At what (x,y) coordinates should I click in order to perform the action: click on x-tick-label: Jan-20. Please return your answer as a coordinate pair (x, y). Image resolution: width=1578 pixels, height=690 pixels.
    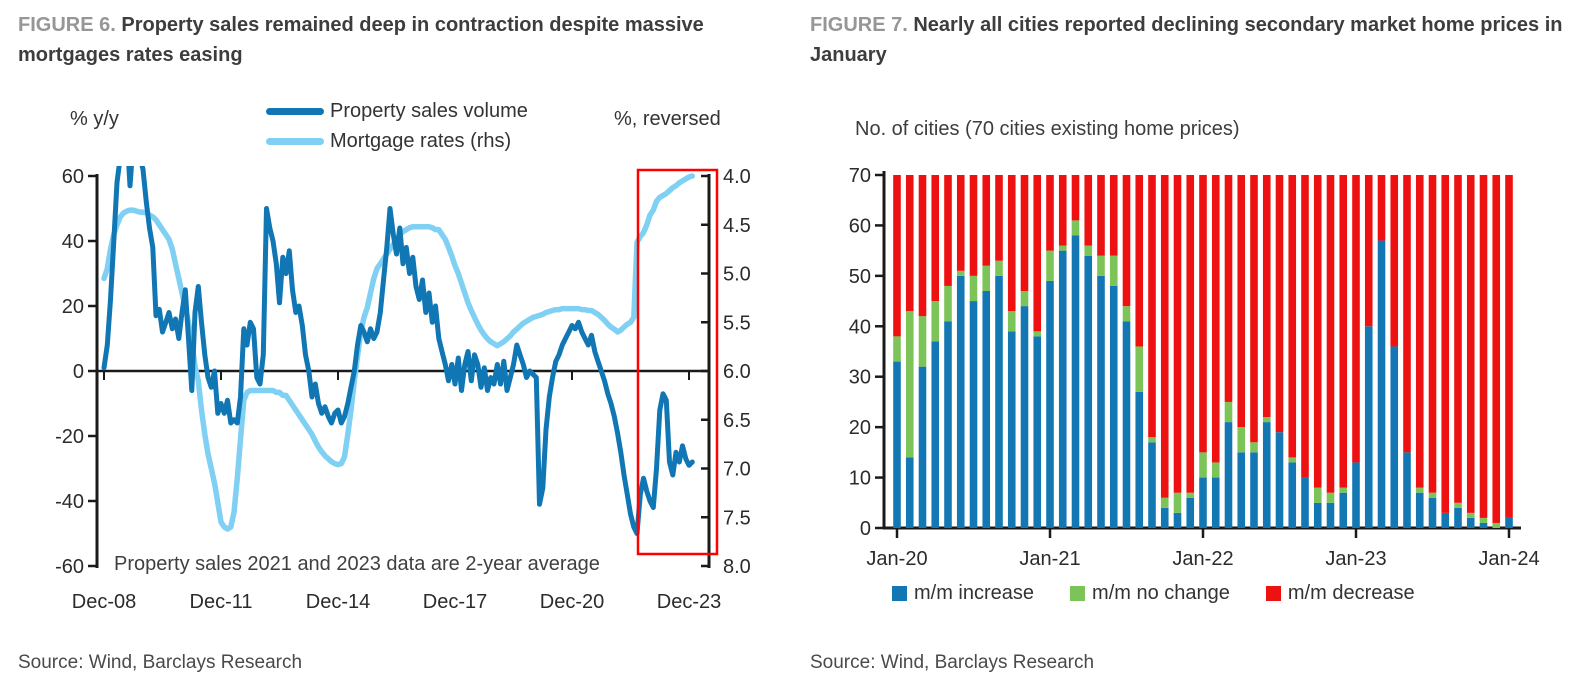
    Looking at the image, I should click on (896, 559).